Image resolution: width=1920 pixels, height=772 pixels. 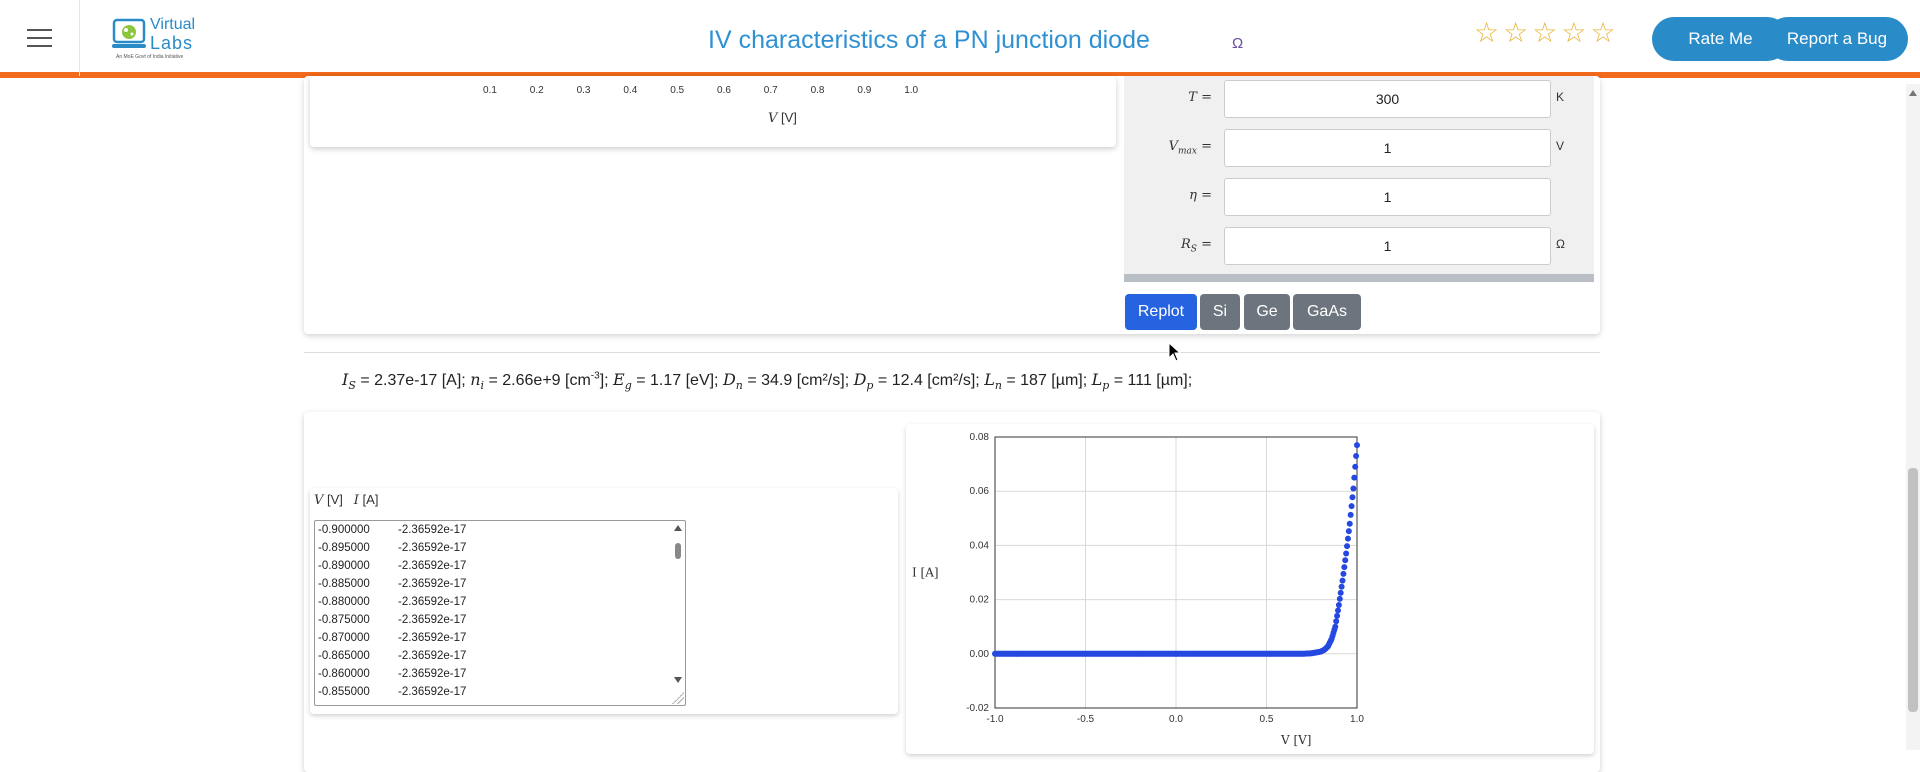 What do you see at coordinates (604, 380) in the screenshot?
I see `result-ni-tail: ];` at bounding box center [604, 380].